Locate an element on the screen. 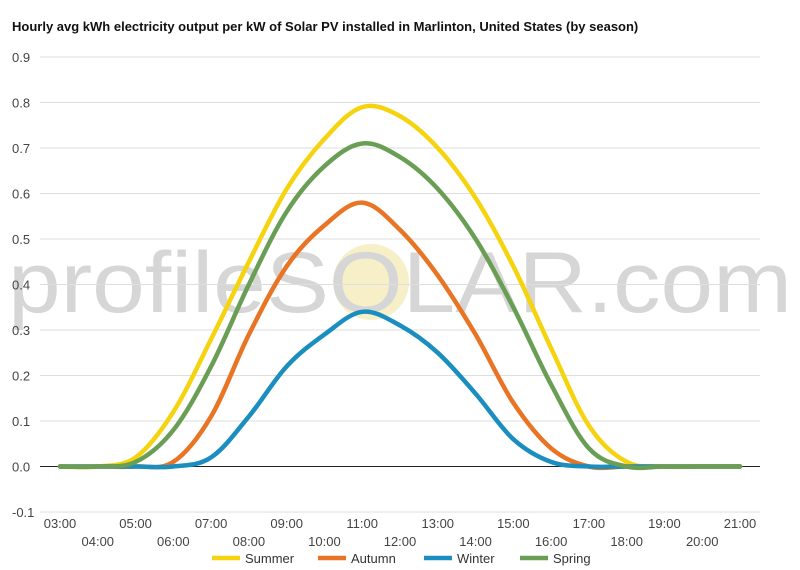 This screenshot has height=570, width=800. x-tick-label: 16:00 is located at coordinates (551, 541).